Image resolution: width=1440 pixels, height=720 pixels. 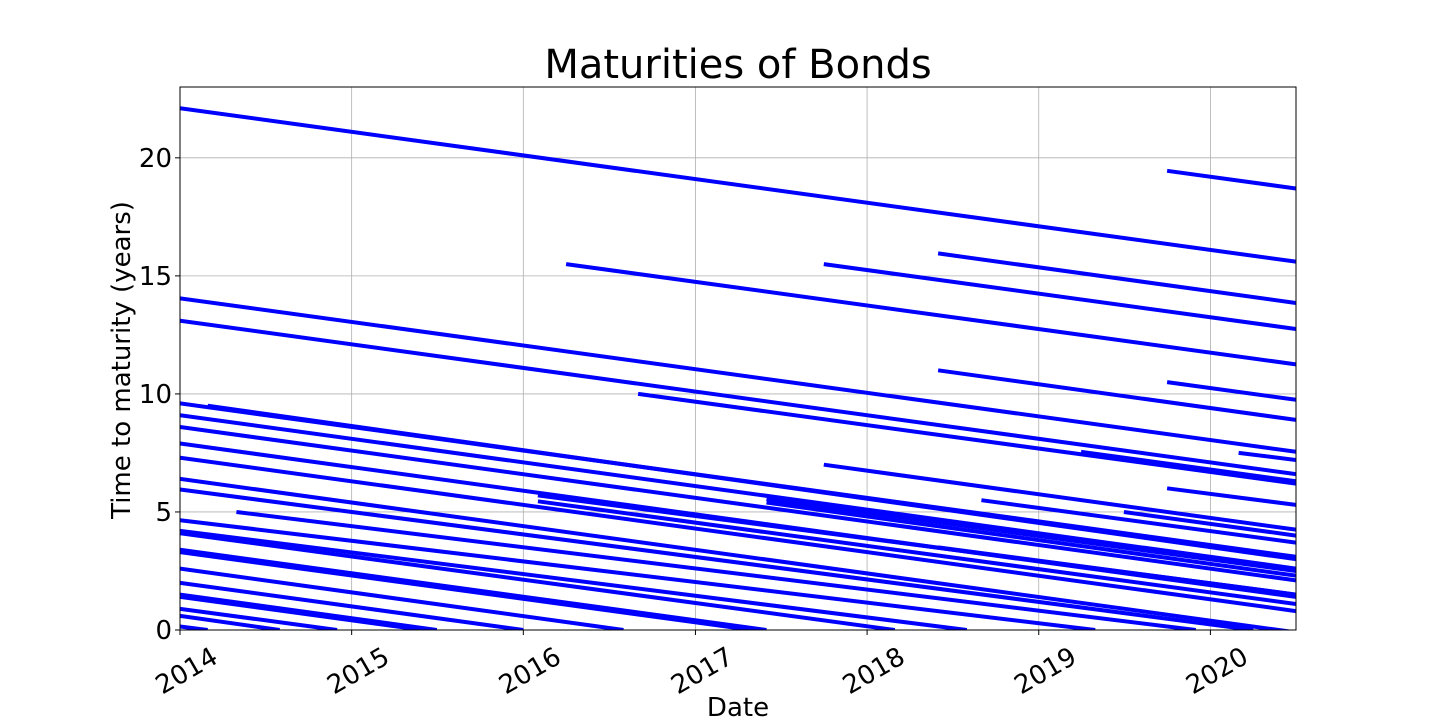 What do you see at coordinates (1046, 671) in the screenshot?
I see `x-tick-label: 2019` at bounding box center [1046, 671].